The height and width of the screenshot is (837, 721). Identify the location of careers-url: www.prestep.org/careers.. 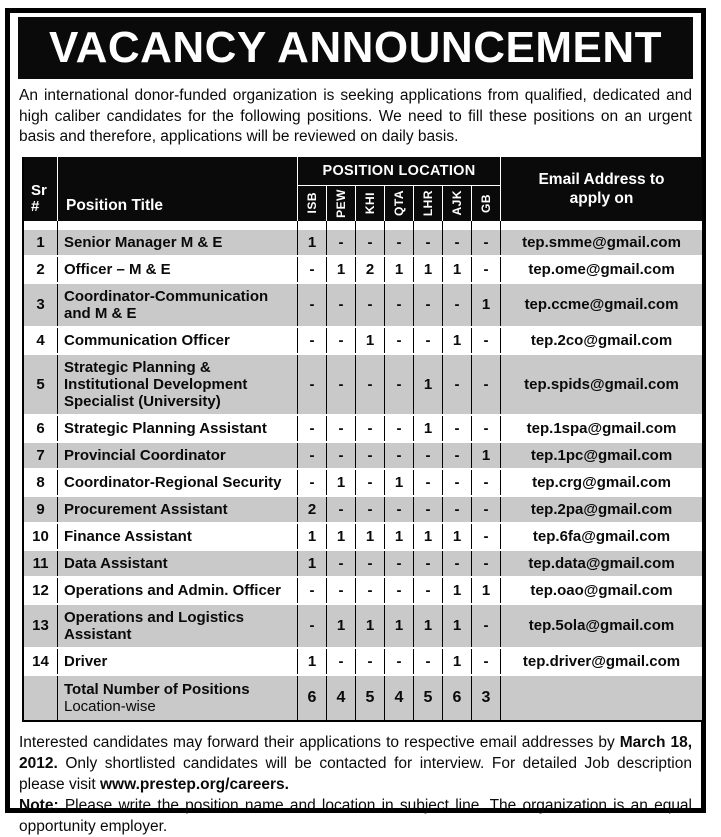
(194, 784).